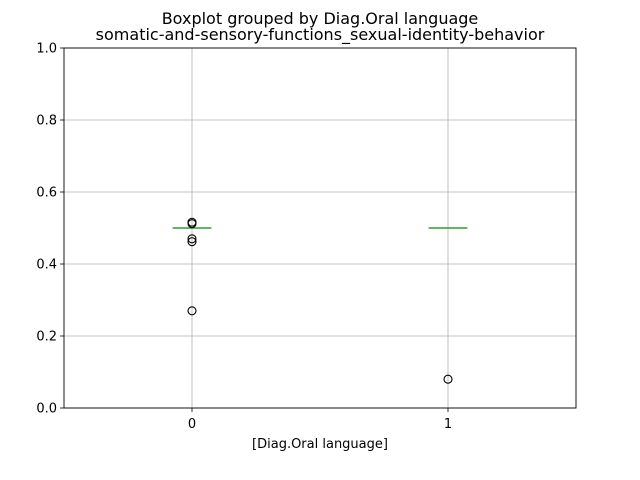 Image resolution: width=640 pixels, height=480 pixels. Describe the element at coordinates (46, 409) in the screenshot. I see `y-tick-label: 0.0` at that location.